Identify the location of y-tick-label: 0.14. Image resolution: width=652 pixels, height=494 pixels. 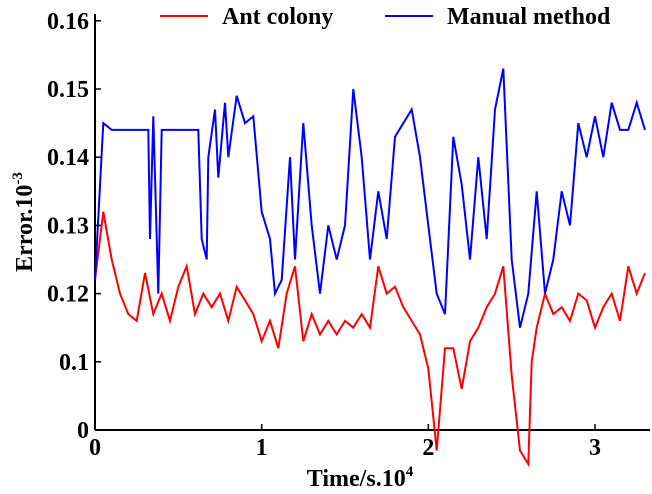
(68, 158).